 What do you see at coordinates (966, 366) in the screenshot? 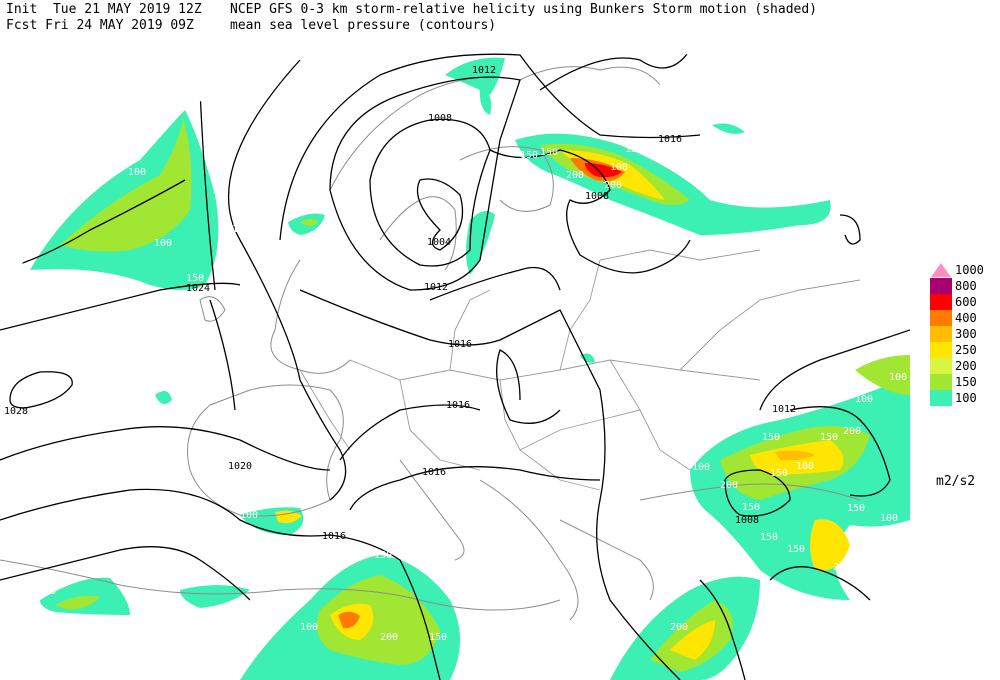
I see `legend-label: 200` at bounding box center [966, 366].